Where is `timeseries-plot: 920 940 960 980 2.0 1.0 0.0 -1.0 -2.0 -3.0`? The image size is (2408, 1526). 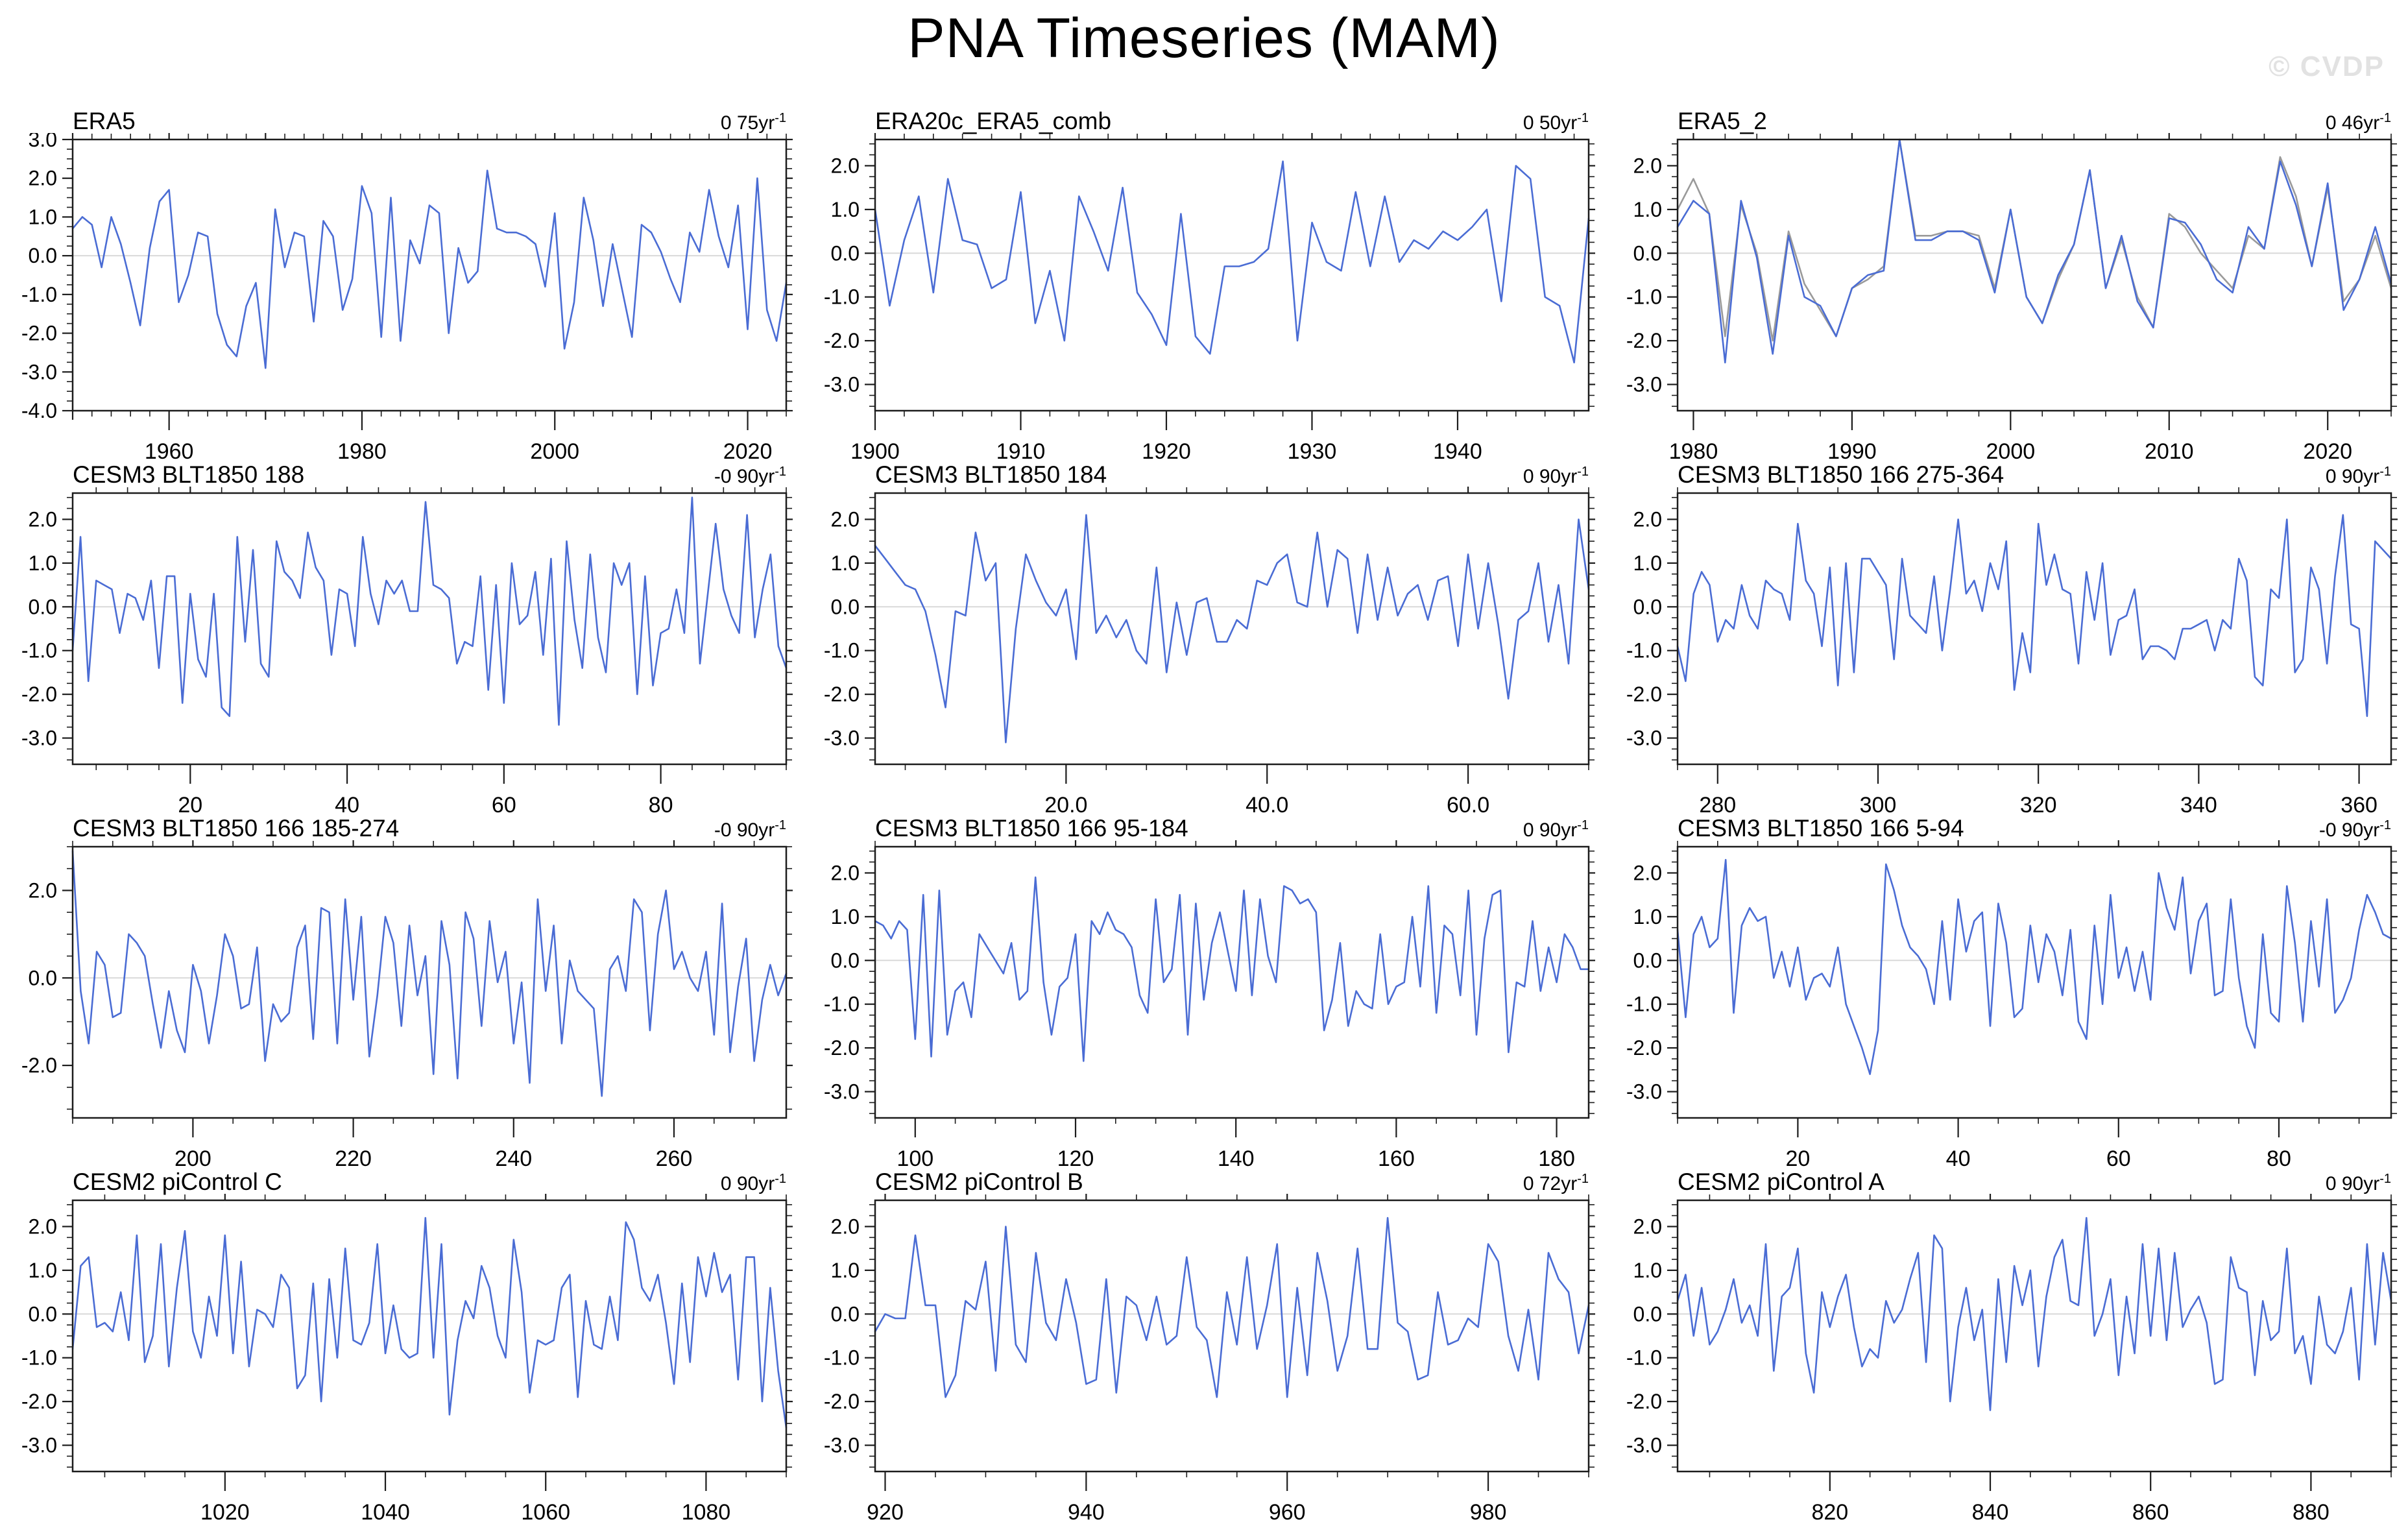 timeseries-plot: 920 940 960 980 2.0 1.0 0.0 -1.0 -2.0 -3.0 is located at coordinates (1209, 1358).